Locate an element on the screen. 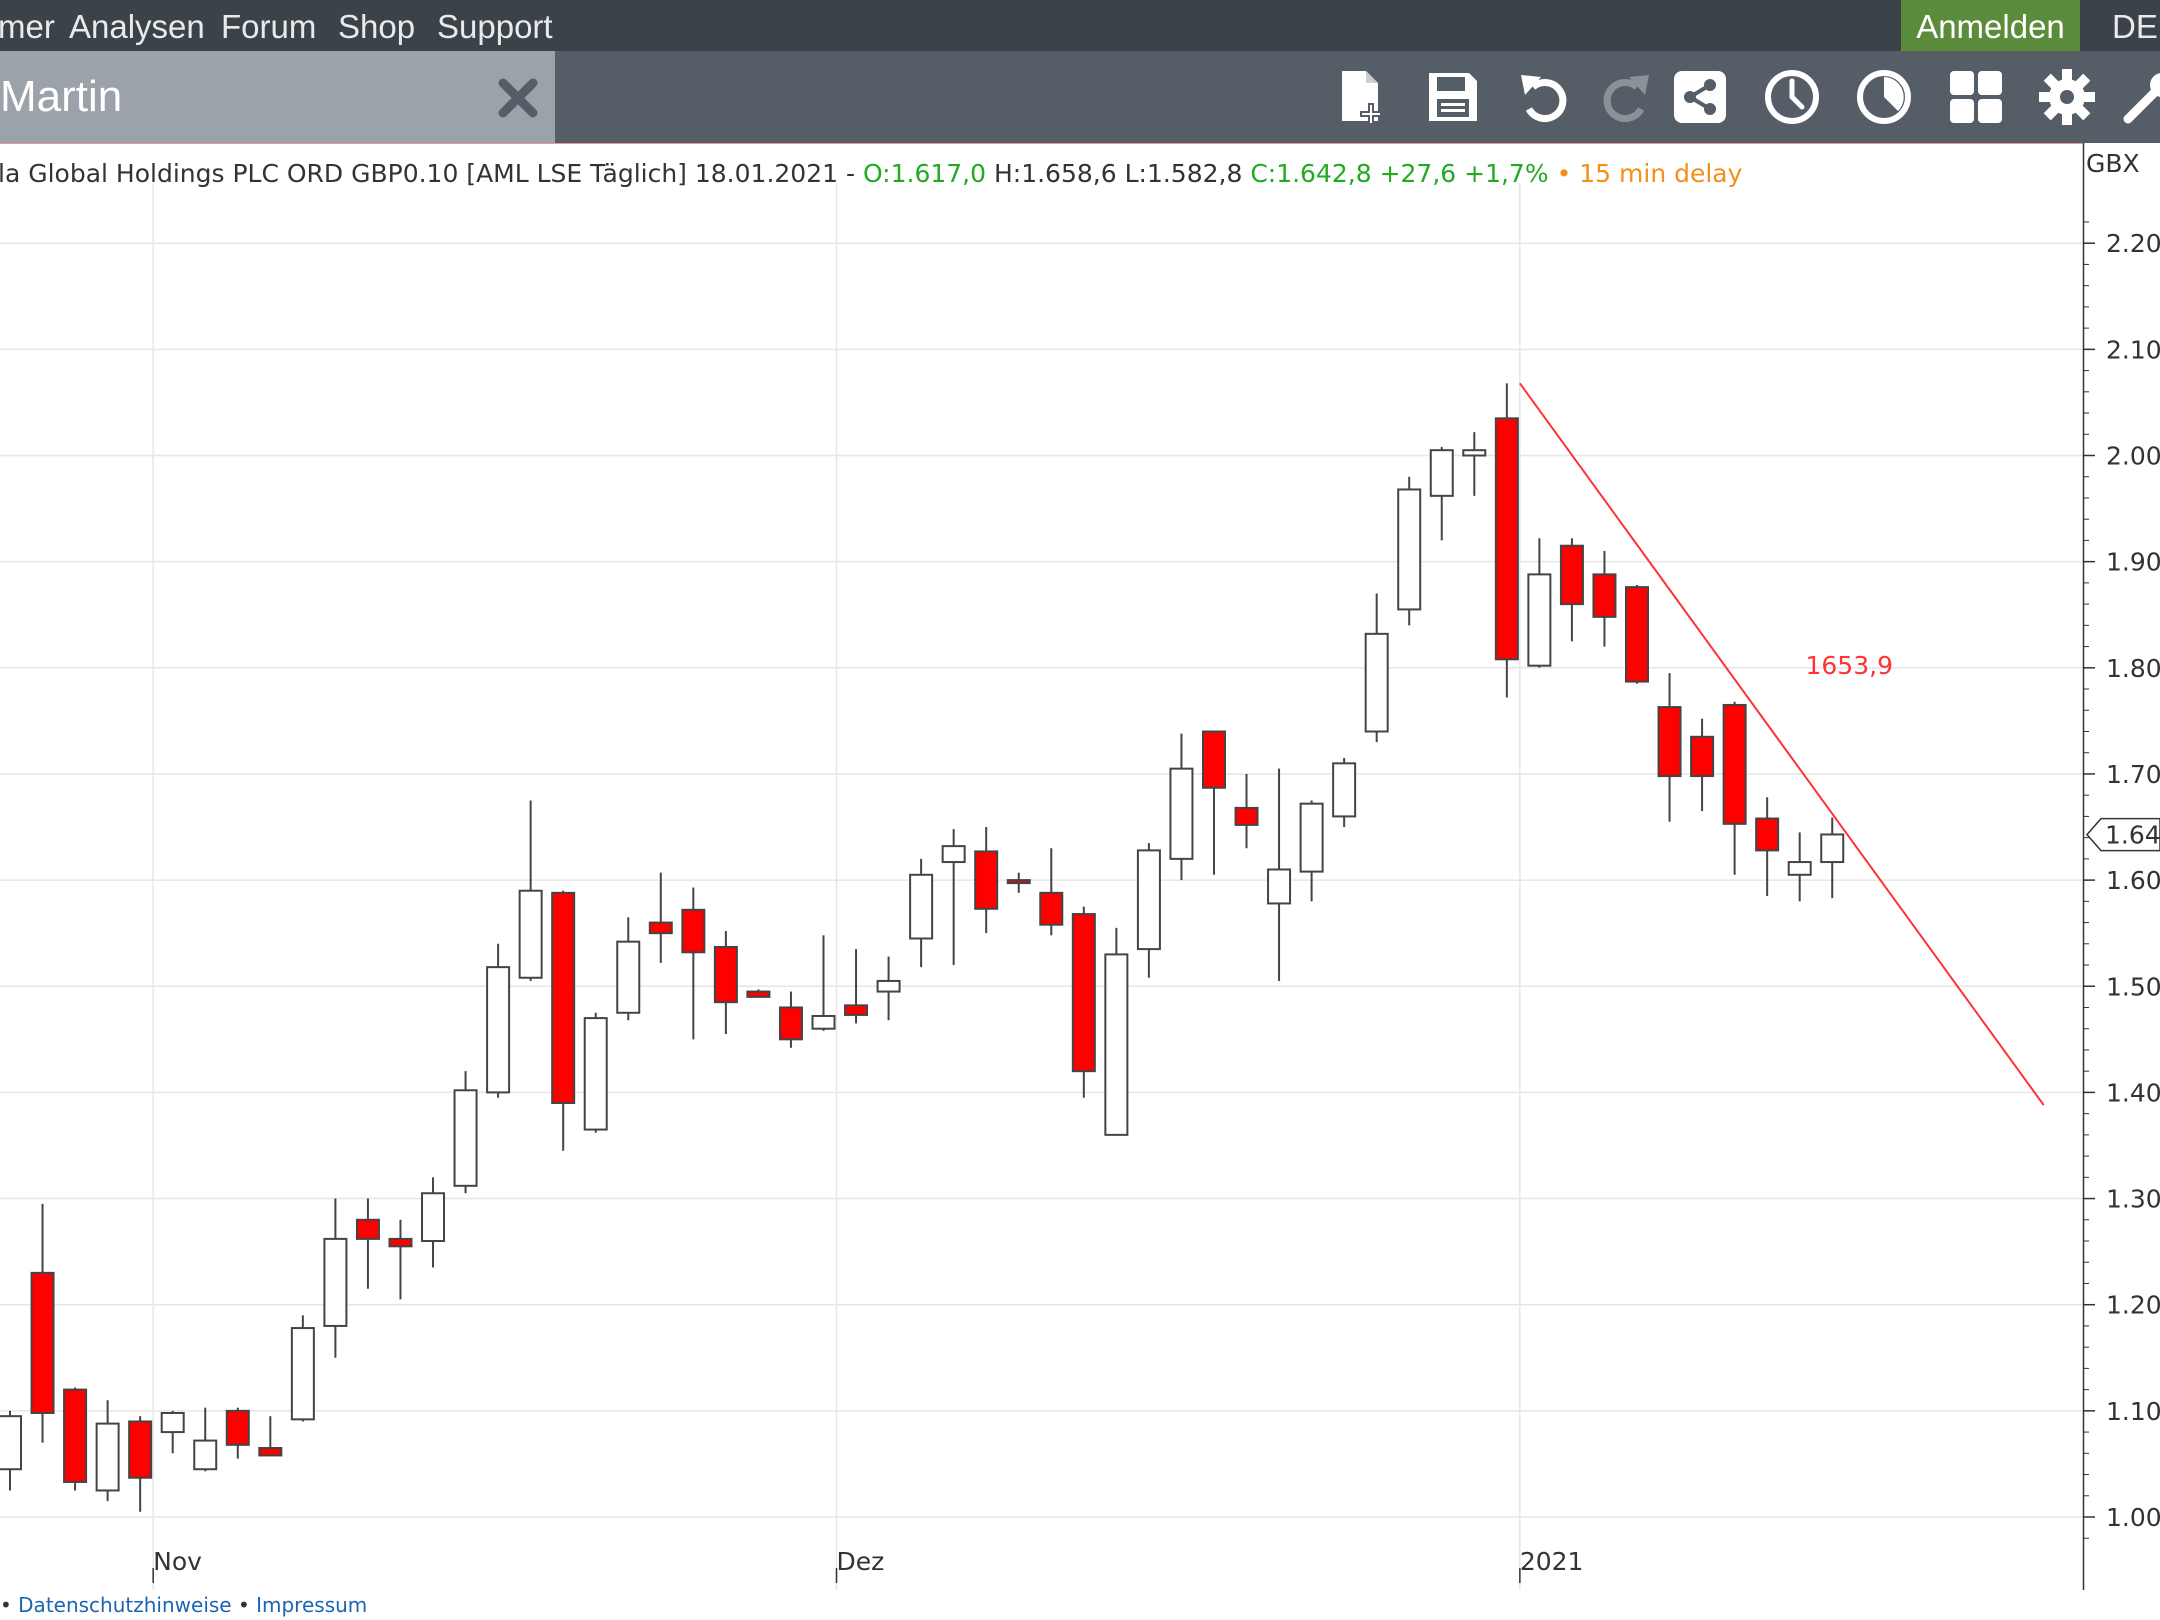 The image size is (2160, 1620). x-tick-label: Nov is located at coordinates (177, 1561).